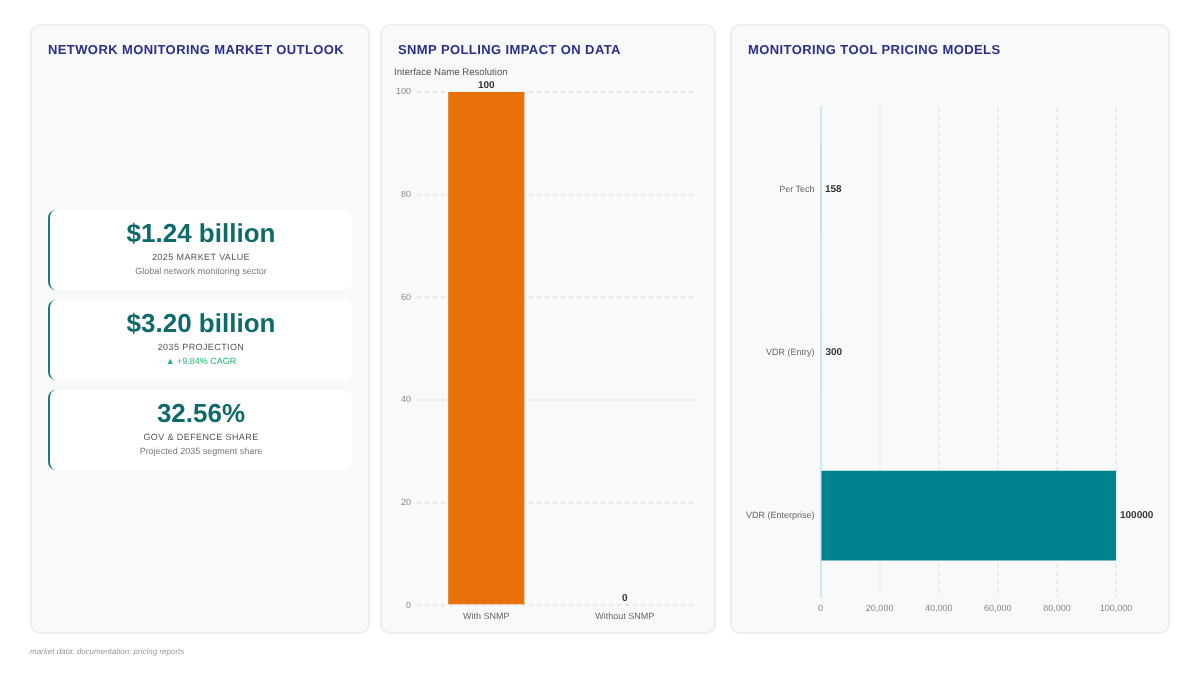 This screenshot has height=676, width=1200. I want to click on text: $3.20 billion, so click(201, 323).